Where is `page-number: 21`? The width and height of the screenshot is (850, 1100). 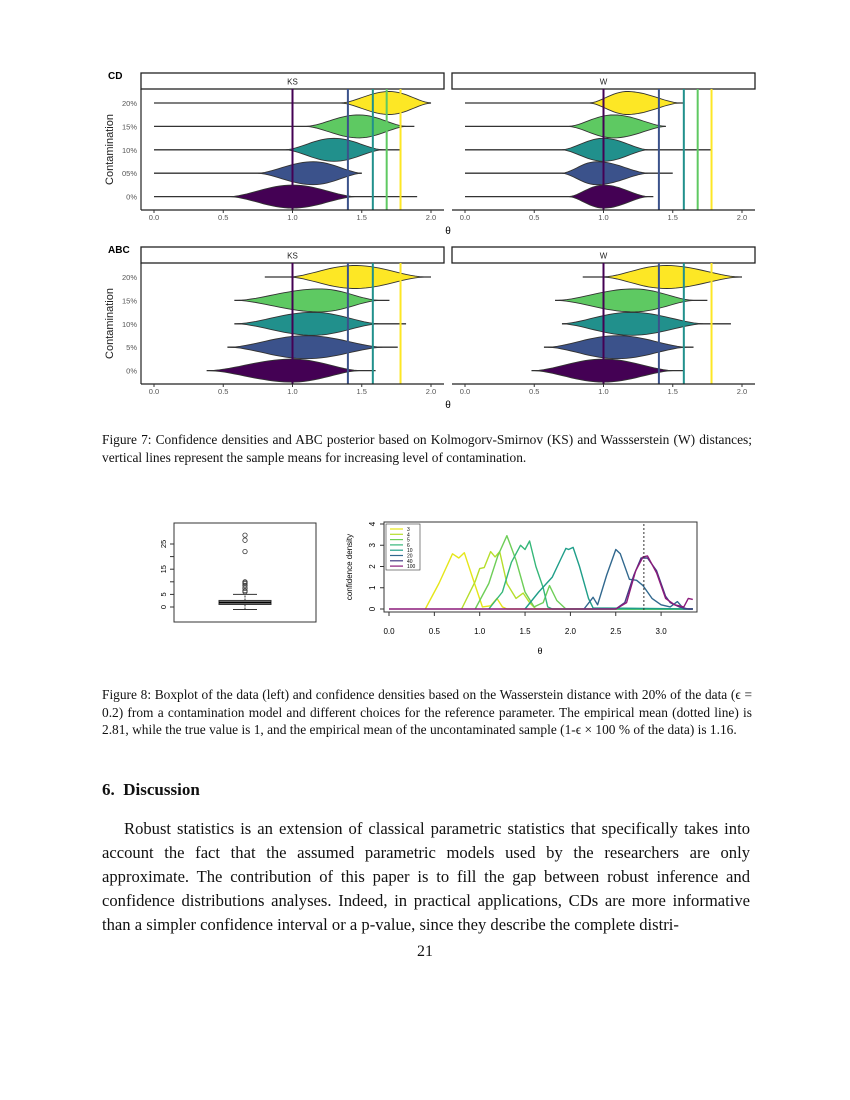 page-number: 21 is located at coordinates (425, 951).